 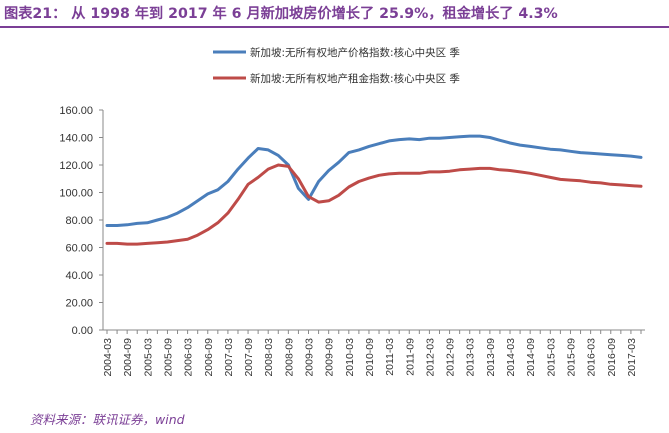 I want to click on y-tick-label: 140.00, so click(x=76, y=139).